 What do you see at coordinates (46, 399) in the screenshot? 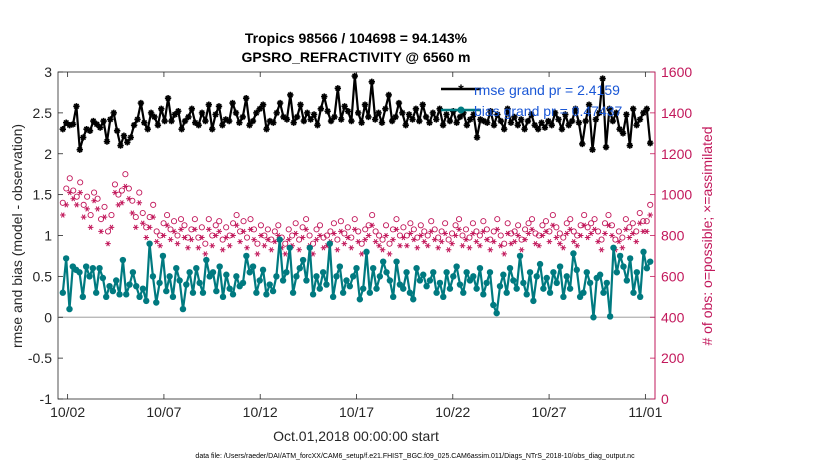
I see `y-left-tick-label: -1` at bounding box center [46, 399].